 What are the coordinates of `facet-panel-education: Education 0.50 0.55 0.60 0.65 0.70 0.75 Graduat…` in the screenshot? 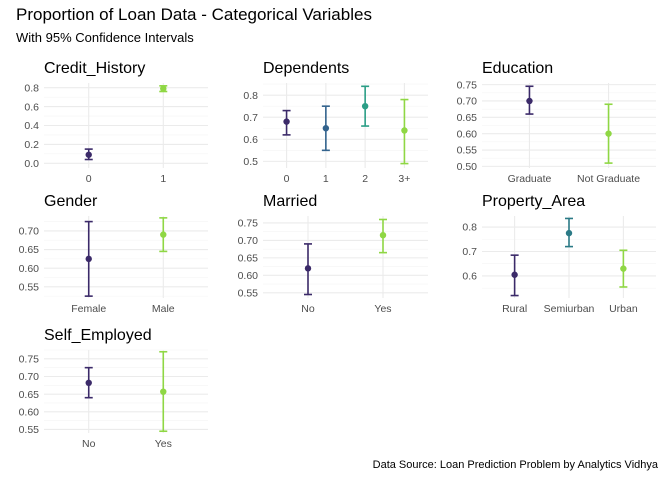 It's located at (556, 122).